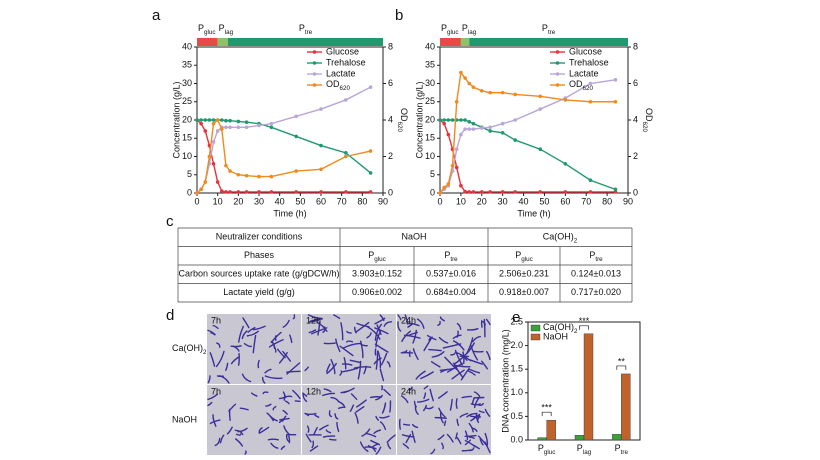 This screenshot has width=820, height=460. Describe the element at coordinates (588, 88) in the screenshot. I see `legend-label-sub: 620` at that location.